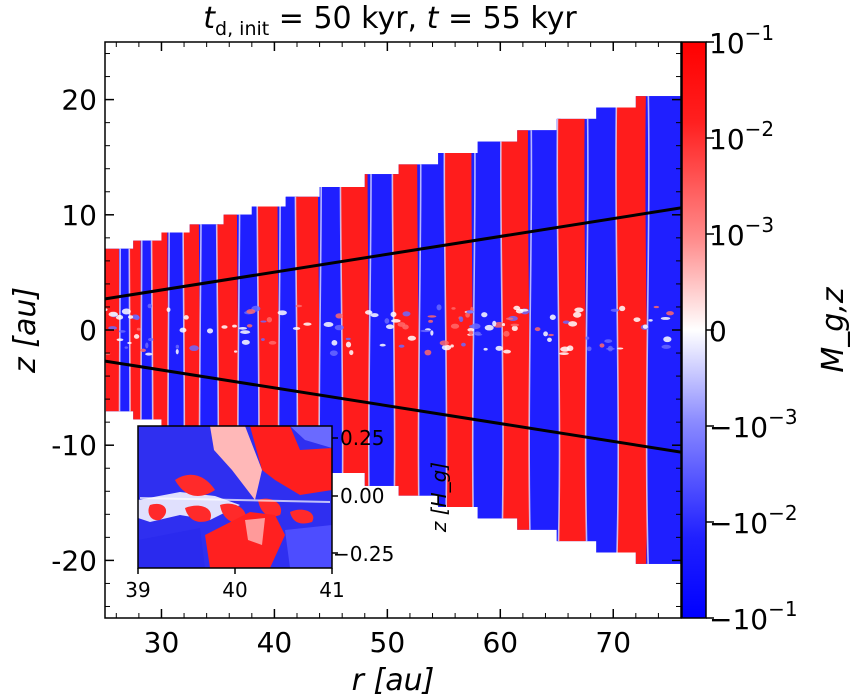  What do you see at coordinates (74, 445) in the screenshot?
I see `y-tick-label: -10` at bounding box center [74, 445].